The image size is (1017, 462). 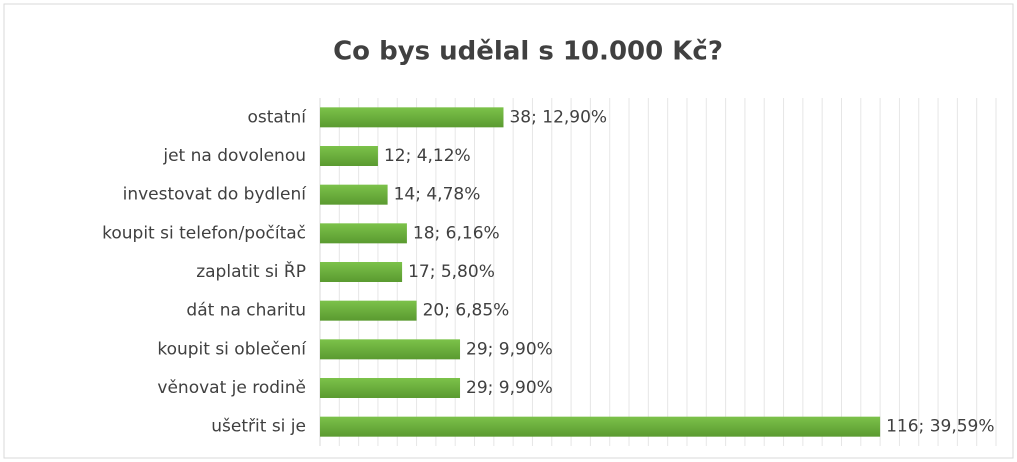 I want to click on data-label: 20; 6,85%, so click(x=466, y=311).